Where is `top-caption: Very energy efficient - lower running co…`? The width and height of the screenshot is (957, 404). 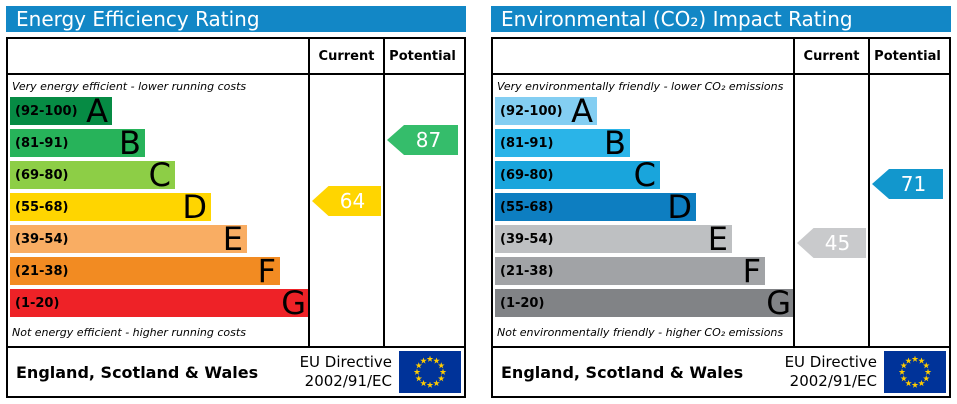
top-caption: Very energy efficient - lower running co… is located at coordinates (129, 86).